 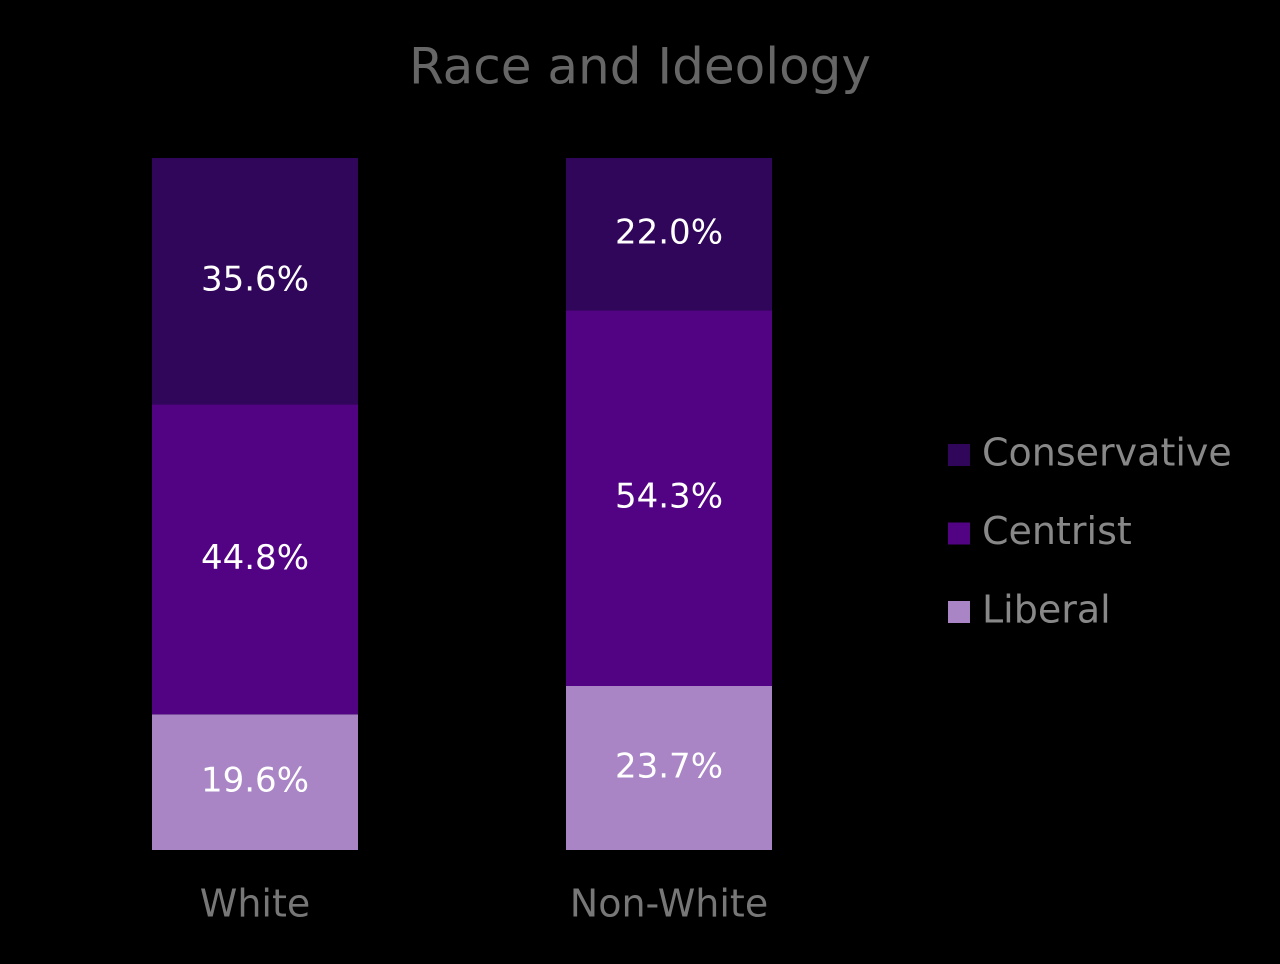 I want to click on legend-label: Centrist, so click(x=1057, y=531).